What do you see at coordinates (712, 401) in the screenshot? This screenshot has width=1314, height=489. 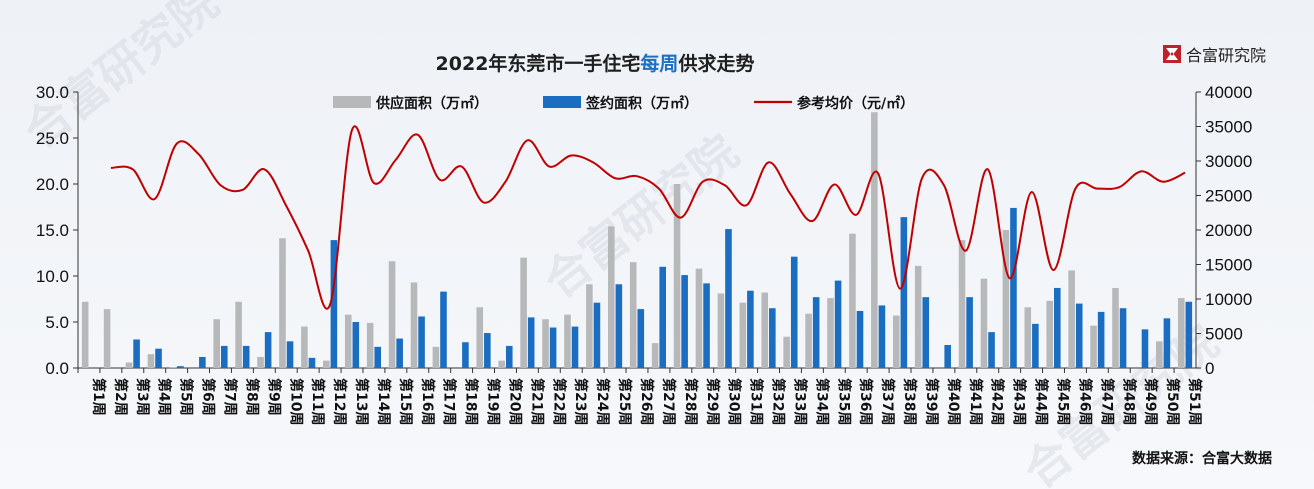 I see `x-tick-label: 第29周` at bounding box center [712, 401].